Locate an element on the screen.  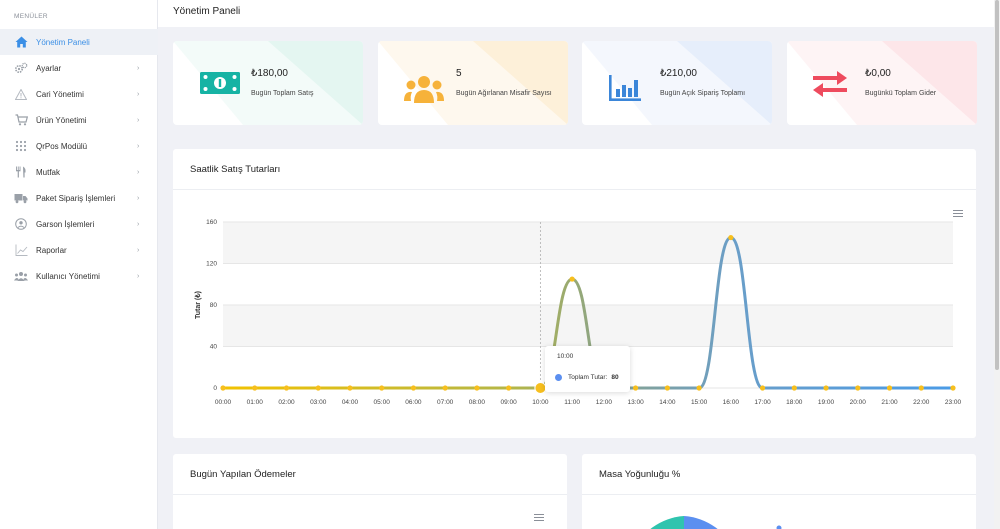
home-icon is located at coordinates (21, 42).